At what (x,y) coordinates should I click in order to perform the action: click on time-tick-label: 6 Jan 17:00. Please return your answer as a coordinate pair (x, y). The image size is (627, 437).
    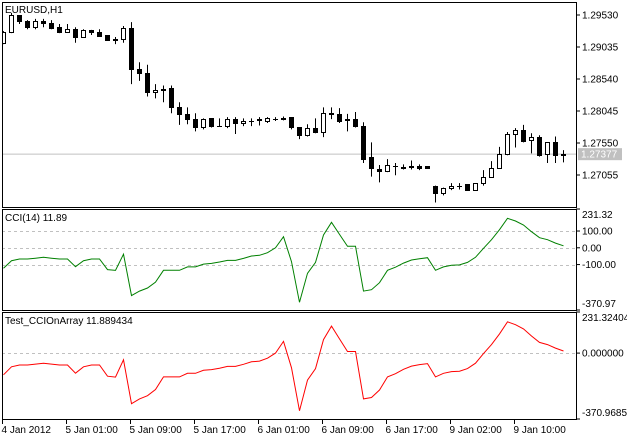
    Looking at the image, I should click on (412, 430).